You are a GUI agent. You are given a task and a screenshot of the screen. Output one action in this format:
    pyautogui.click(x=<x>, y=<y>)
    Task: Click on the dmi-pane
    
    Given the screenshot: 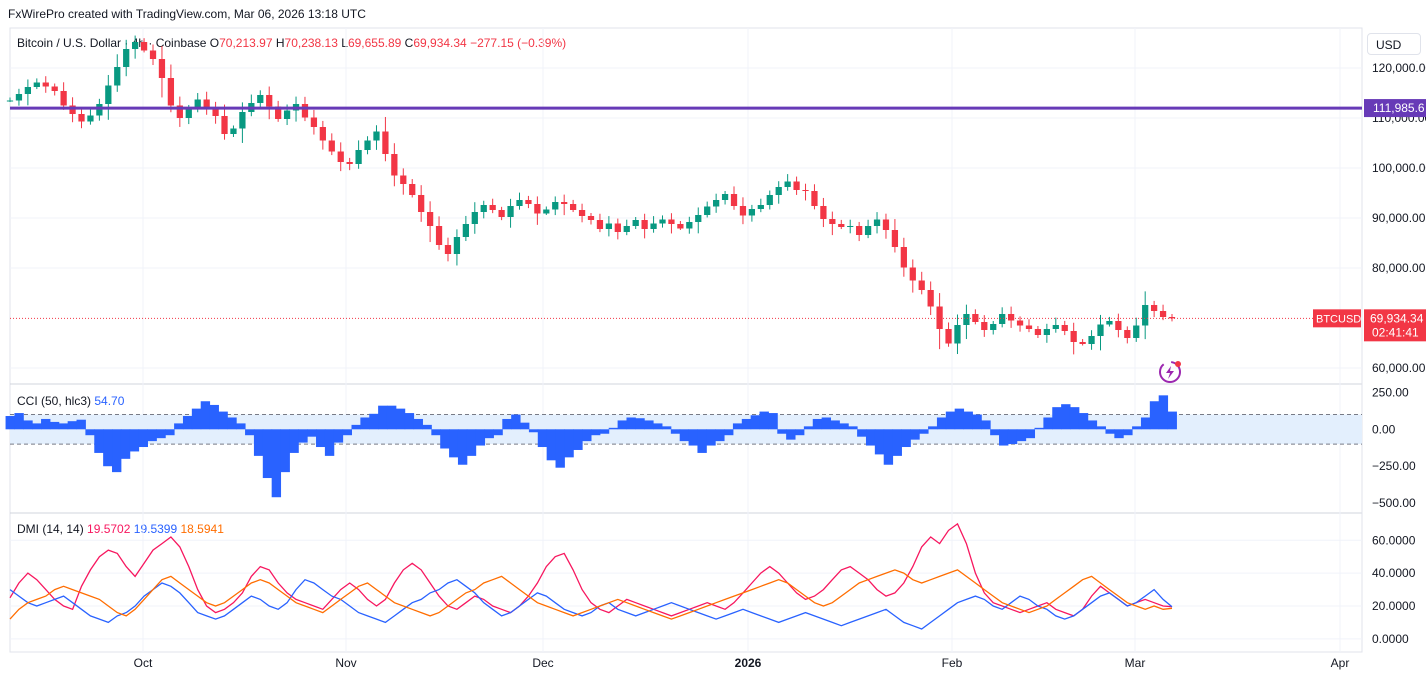 What is the action you would take?
    pyautogui.click(x=591, y=576)
    